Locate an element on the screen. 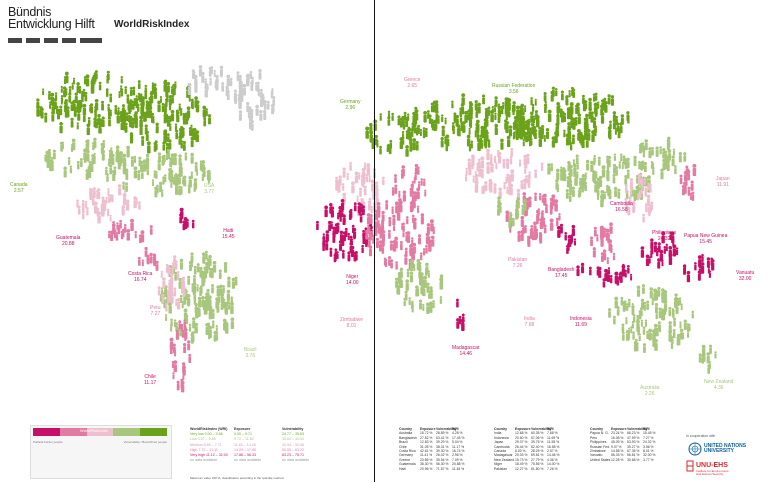  table-cell: 8.00 % is located at coordinates (520, 451).